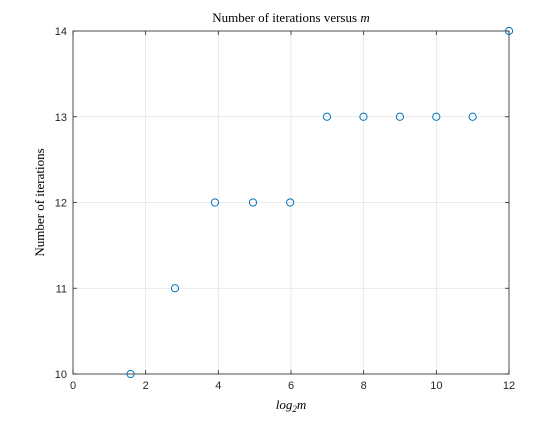 The width and height of the screenshot is (560, 425). I want to click on x-axis-label-subscript: 2, so click(294, 409).